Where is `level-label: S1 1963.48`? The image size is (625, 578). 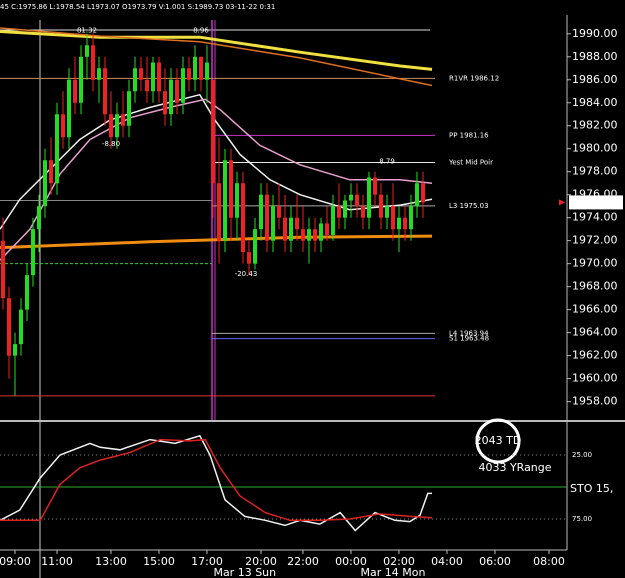
level-label: S1 1963.48 is located at coordinates (469, 339).